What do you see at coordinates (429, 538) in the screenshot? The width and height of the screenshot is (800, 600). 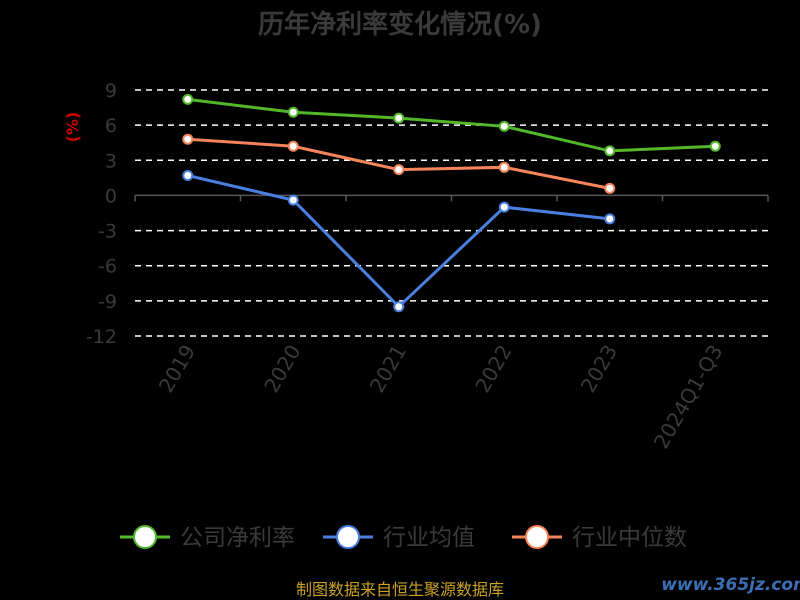 I see `legend-label: 行业均值` at bounding box center [429, 538].